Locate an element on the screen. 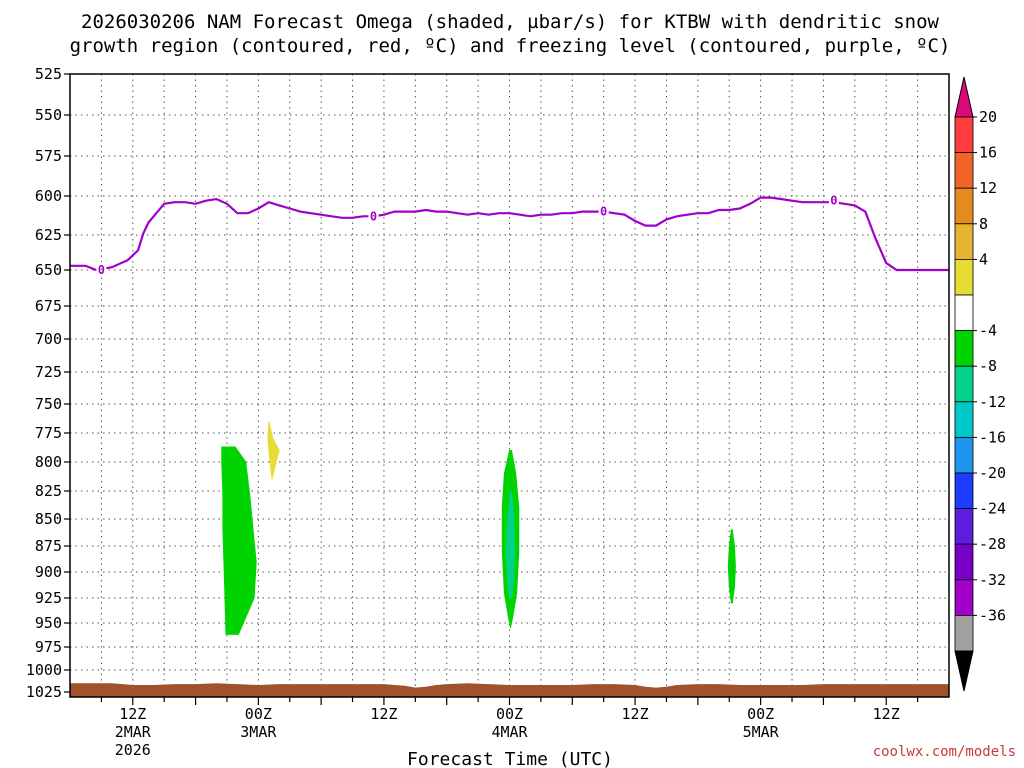  colorbar-top-arrow is located at coordinates (964, 97).